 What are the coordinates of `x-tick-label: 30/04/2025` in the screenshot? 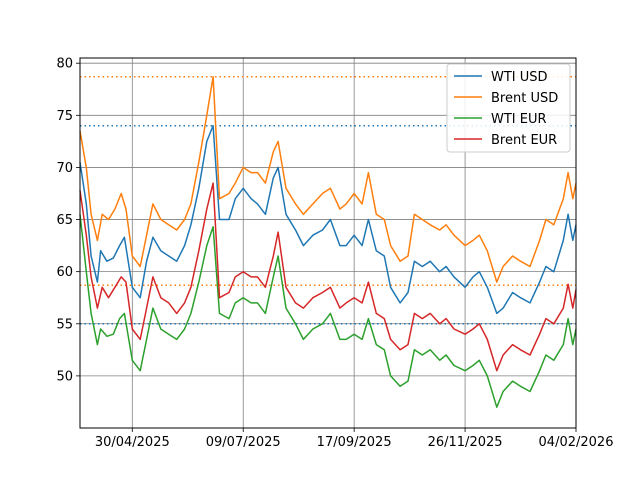 It's located at (132, 442).